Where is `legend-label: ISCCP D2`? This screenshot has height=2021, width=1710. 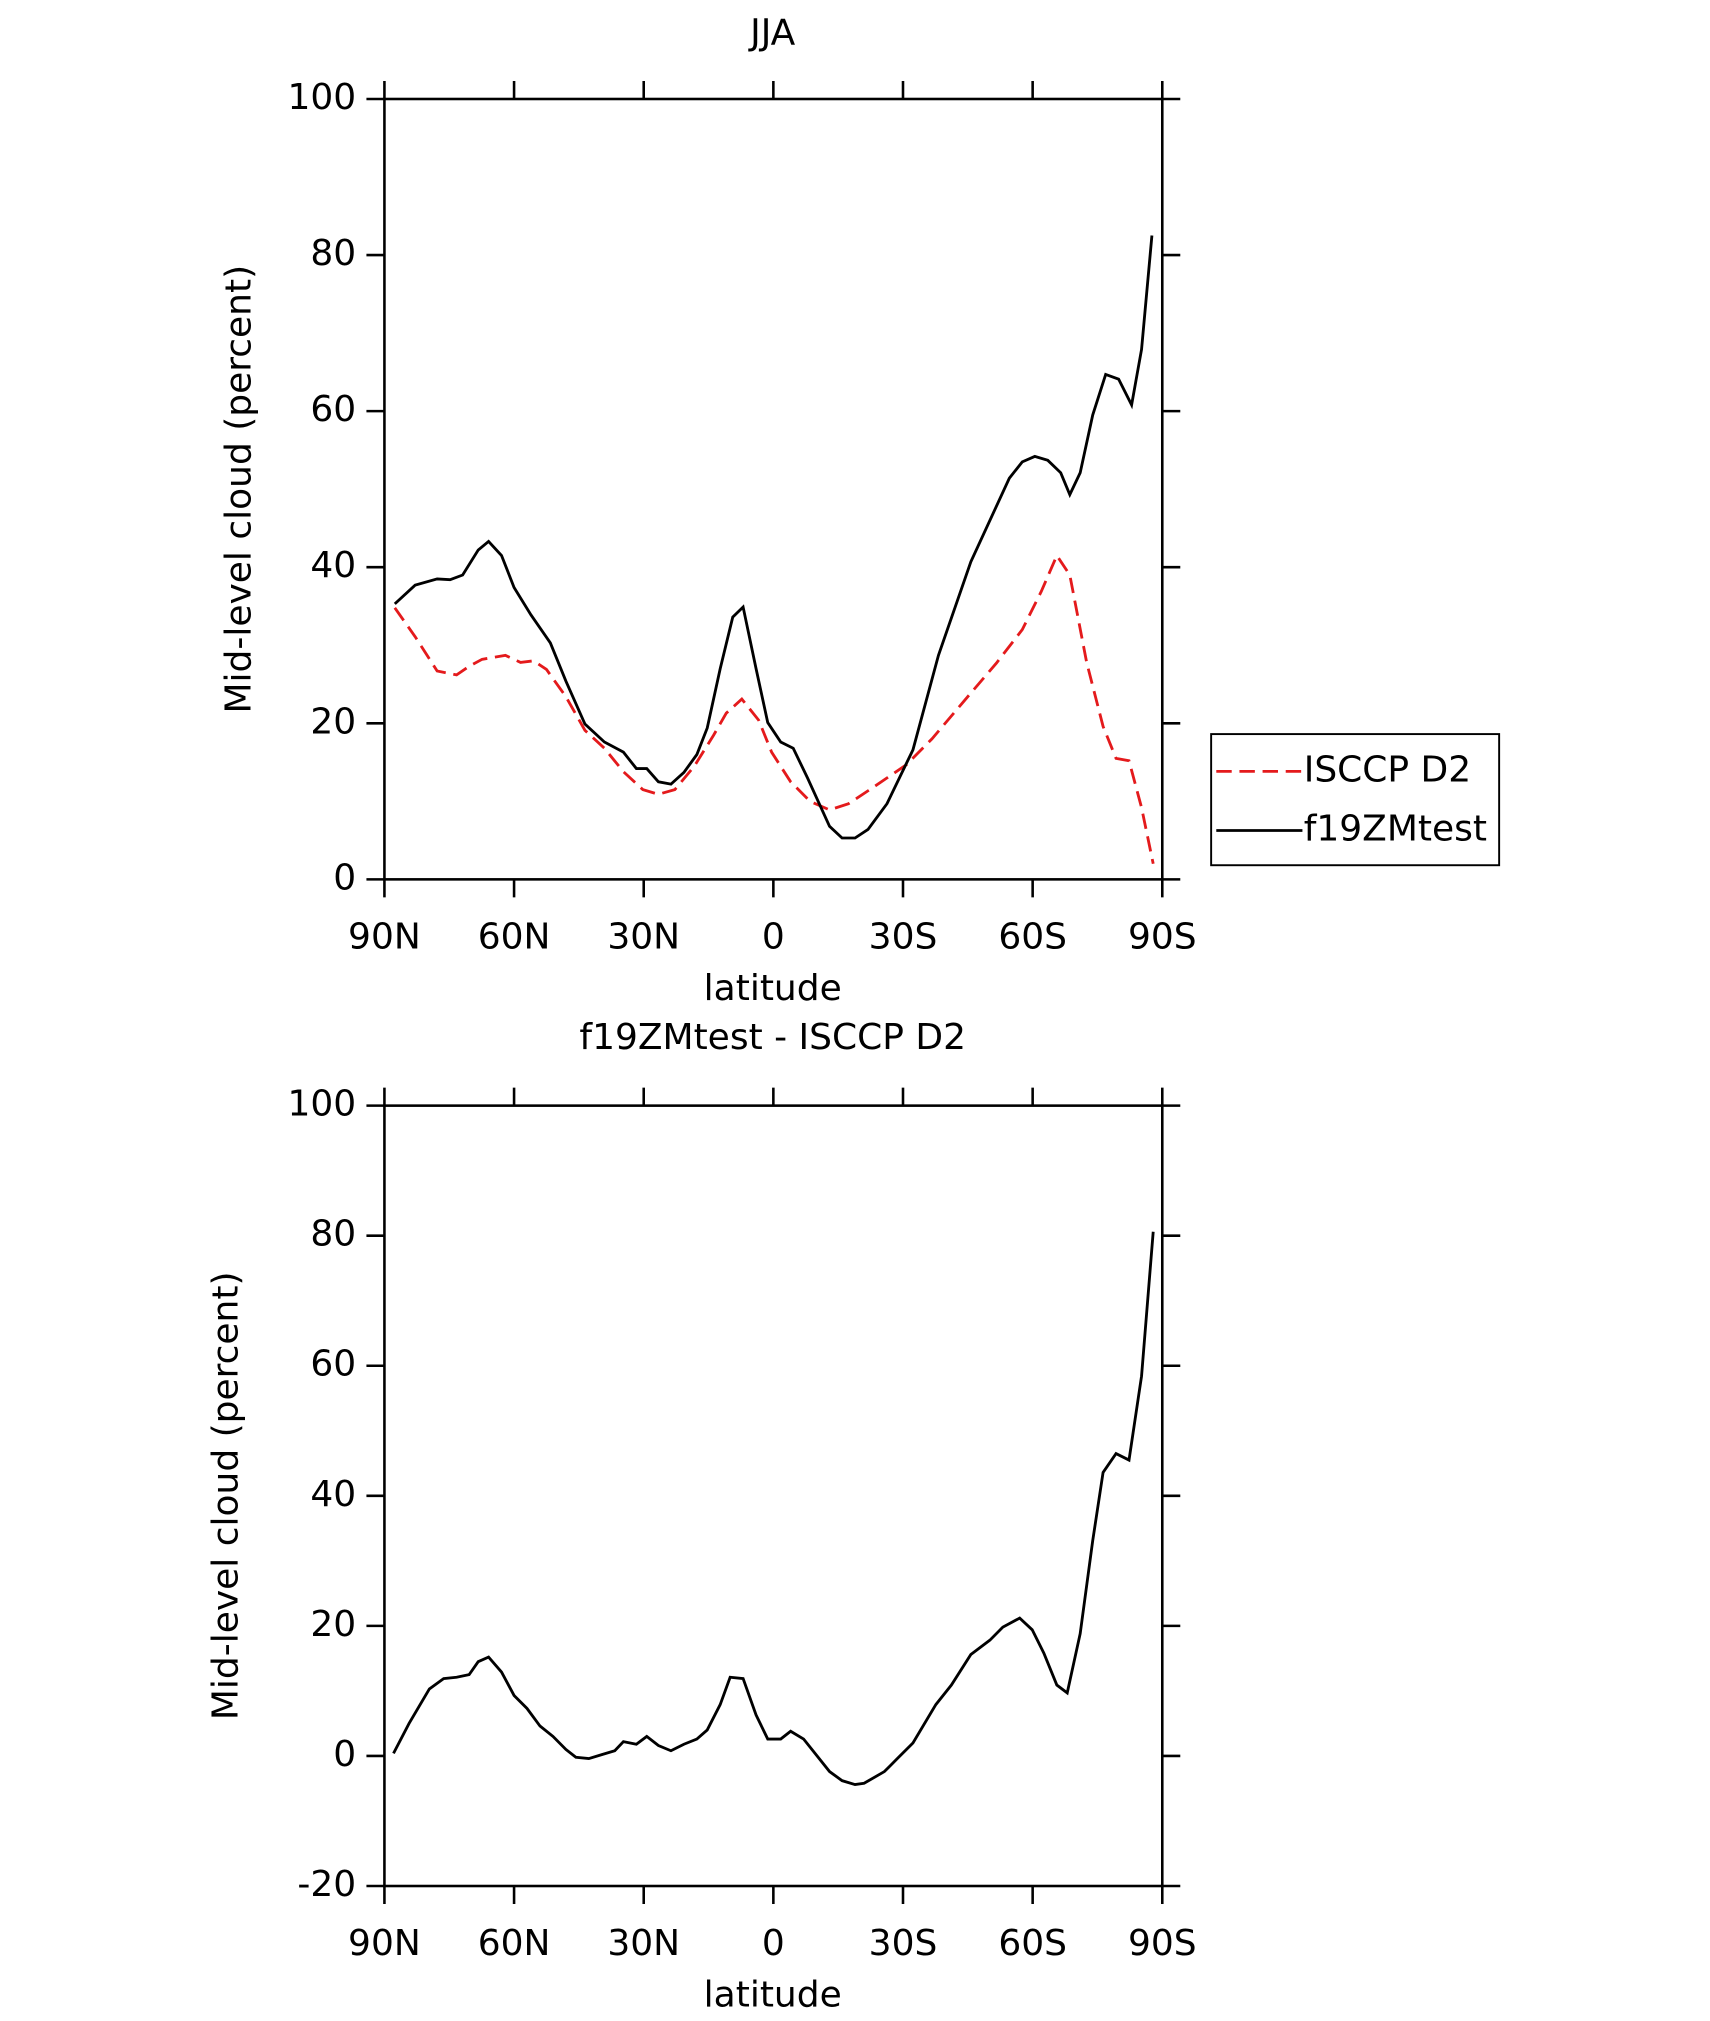 legend-label: ISCCP D2 is located at coordinates (1387, 769).